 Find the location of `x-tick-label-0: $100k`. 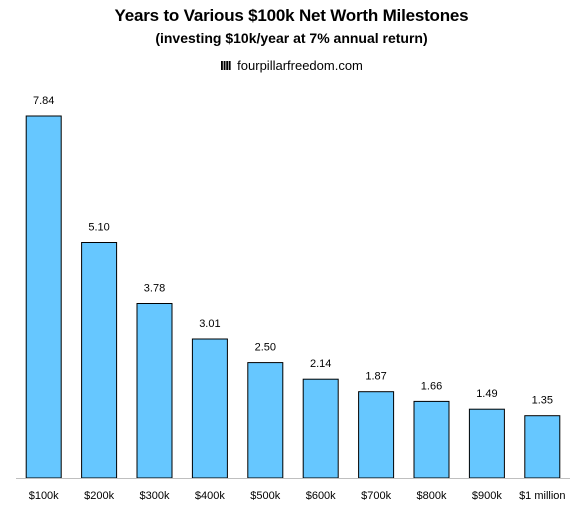

x-tick-label-0: $100k is located at coordinates (44, 496).